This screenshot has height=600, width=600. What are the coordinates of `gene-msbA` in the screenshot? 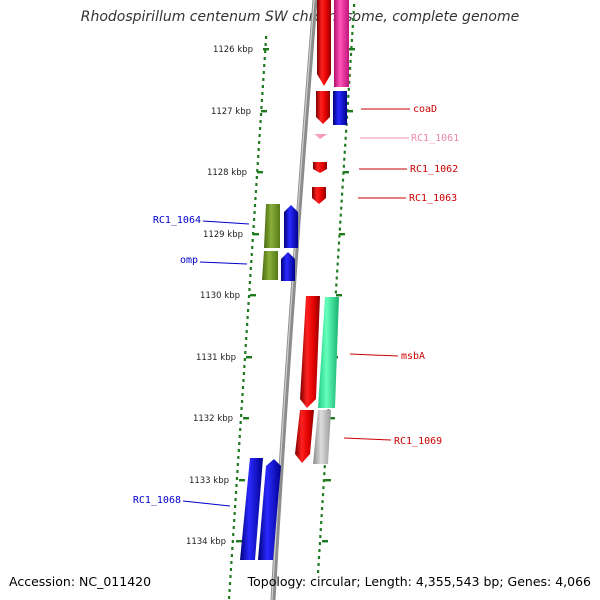 It's located at (328, 352).